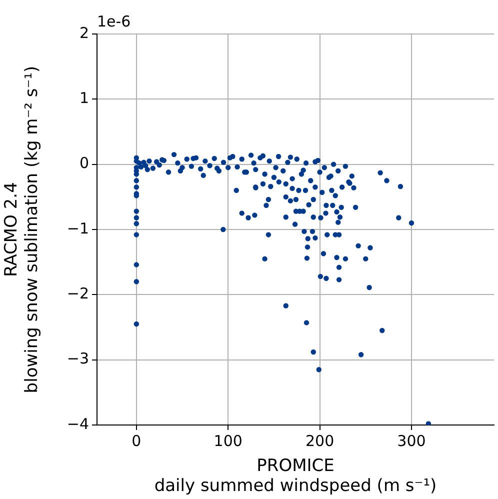  What do you see at coordinates (114, 21) in the screenshot?
I see `text: 1e-6` at bounding box center [114, 21].